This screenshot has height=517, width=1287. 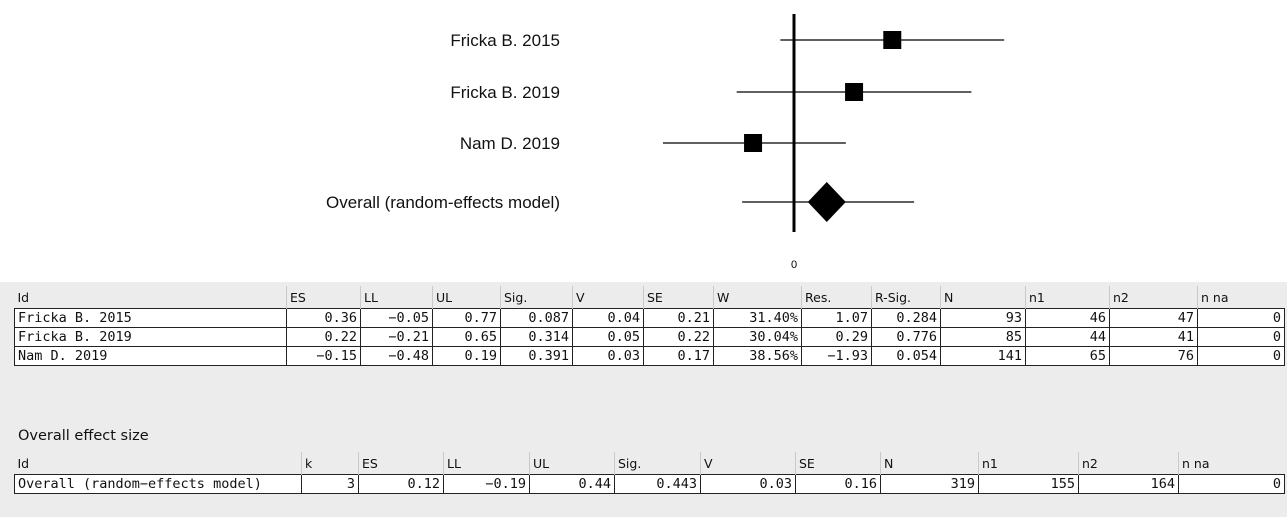 I want to click on table-cell: 65, so click(x=1067, y=356).